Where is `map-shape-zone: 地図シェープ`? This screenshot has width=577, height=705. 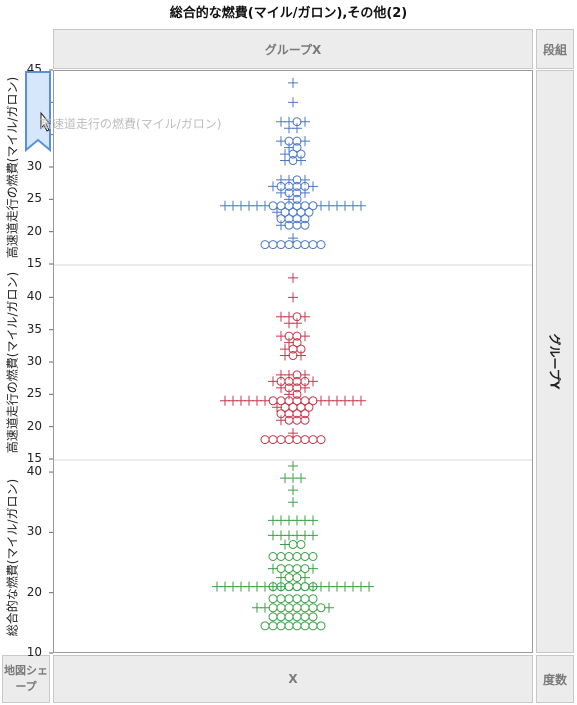
map-shape-zone: 地図シェープ is located at coordinates (26, 679).